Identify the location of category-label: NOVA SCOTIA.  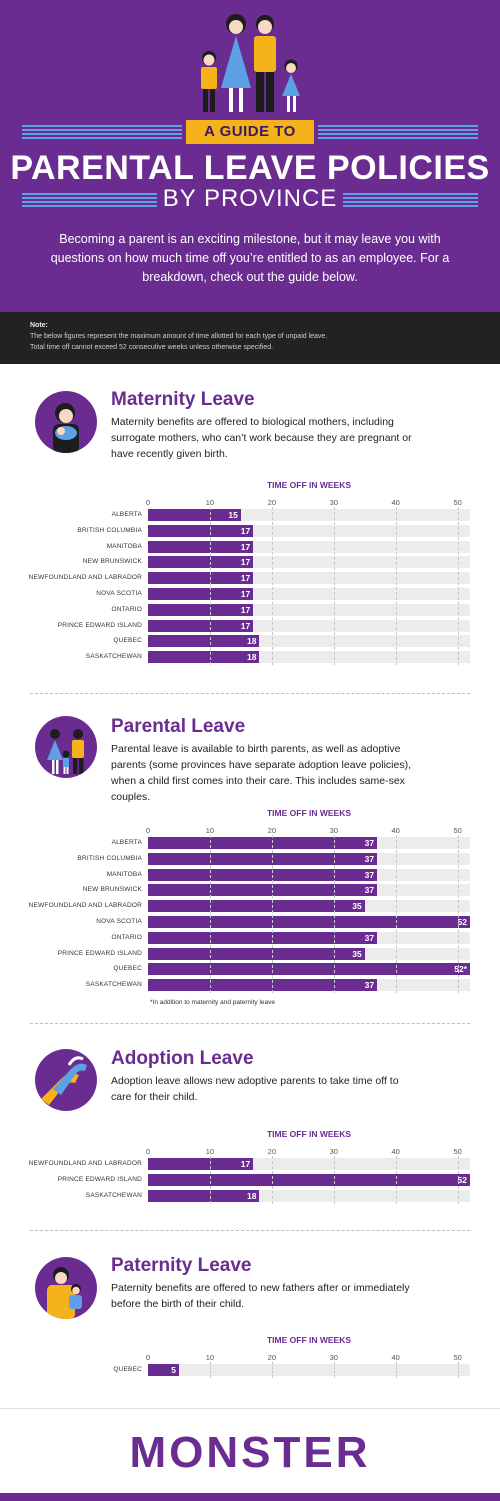
(119, 593).